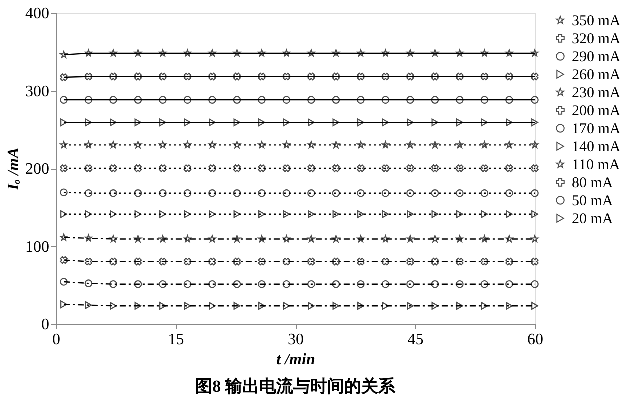 Image resolution: width=630 pixels, height=400 pixels. What do you see at coordinates (593, 202) in the screenshot?
I see `legend-label: 50 mA` at bounding box center [593, 202].